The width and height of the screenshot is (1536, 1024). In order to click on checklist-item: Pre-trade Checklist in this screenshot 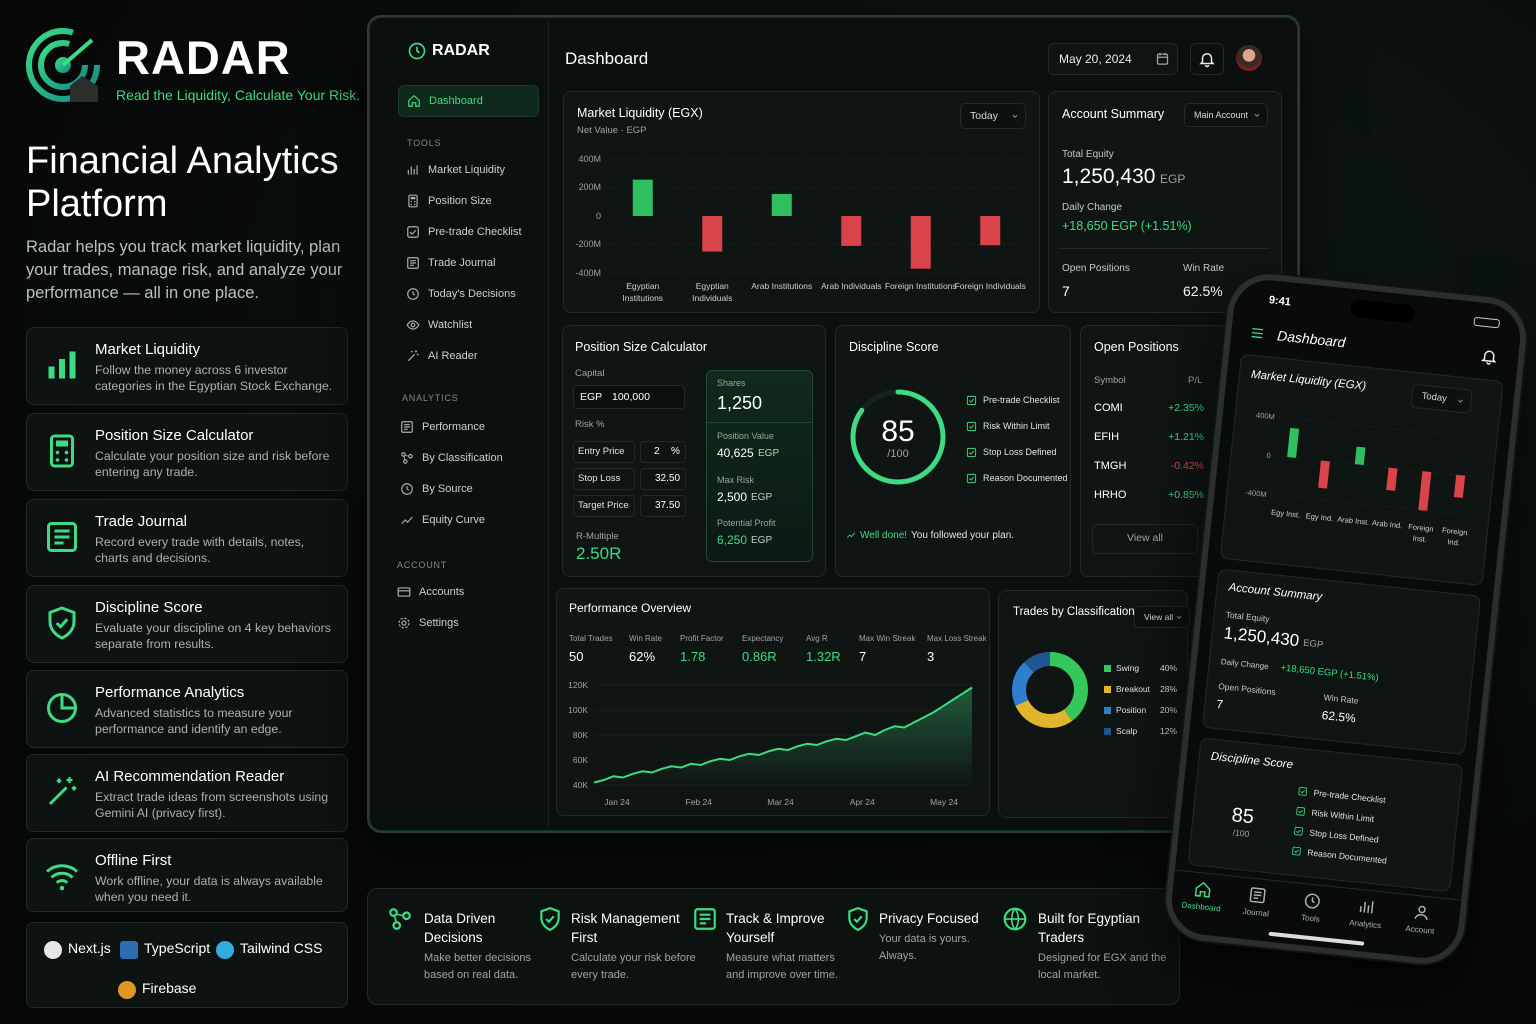, I will do `click(1021, 400)`.